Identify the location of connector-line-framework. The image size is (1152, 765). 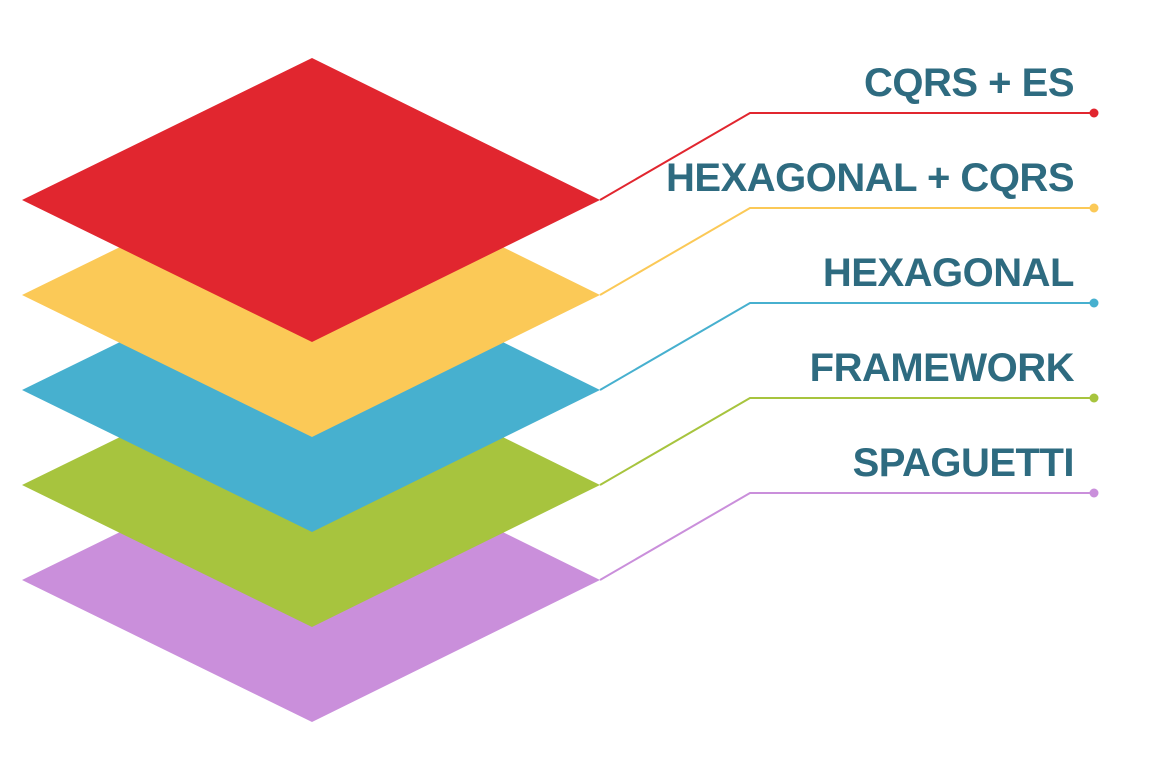
(846, 441).